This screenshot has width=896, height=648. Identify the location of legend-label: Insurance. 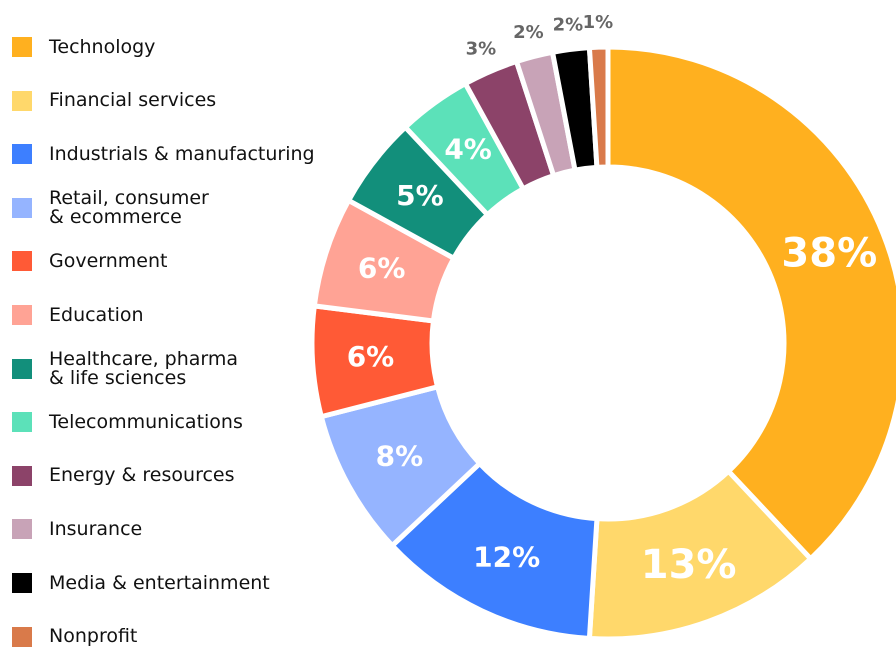
(96, 528).